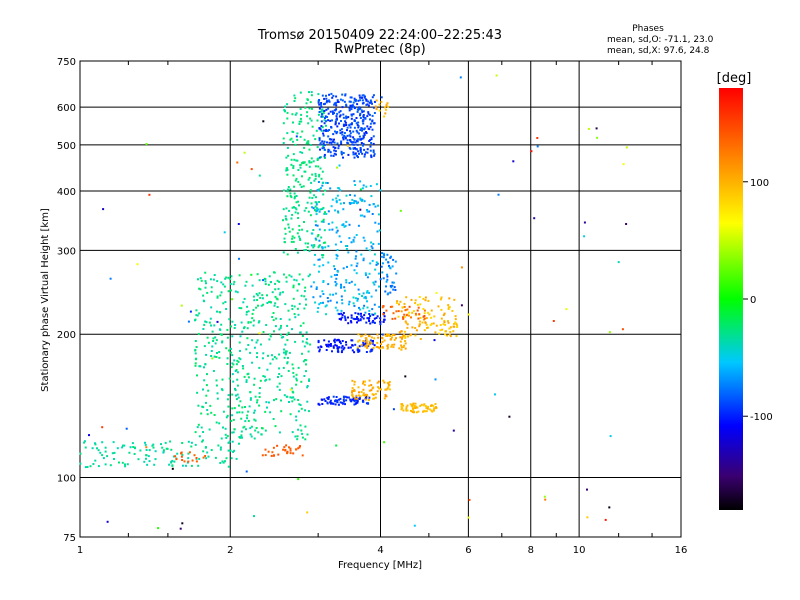  What do you see at coordinates (380, 550) in the screenshot?
I see `x-tick-label: 4` at bounding box center [380, 550].